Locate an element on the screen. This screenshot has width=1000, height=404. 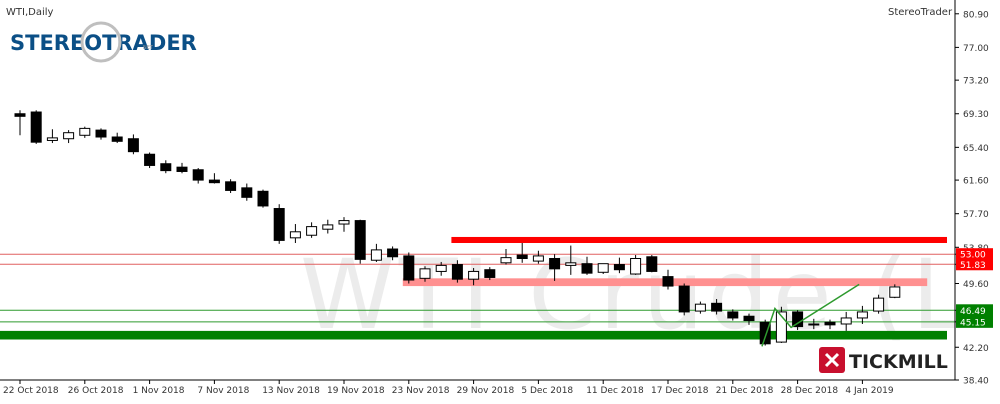
y-tick-label: 42.20 is located at coordinates (976, 349).